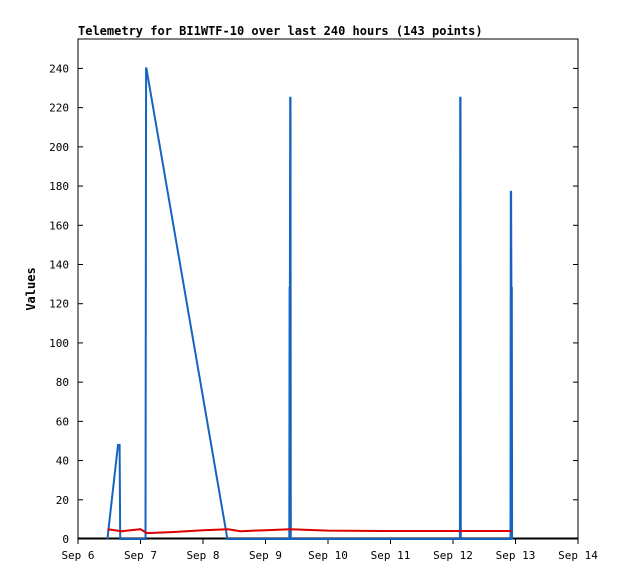 The image size is (618, 584). What do you see at coordinates (59, 68) in the screenshot?
I see `y-tick-label: 240` at bounding box center [59, 68].